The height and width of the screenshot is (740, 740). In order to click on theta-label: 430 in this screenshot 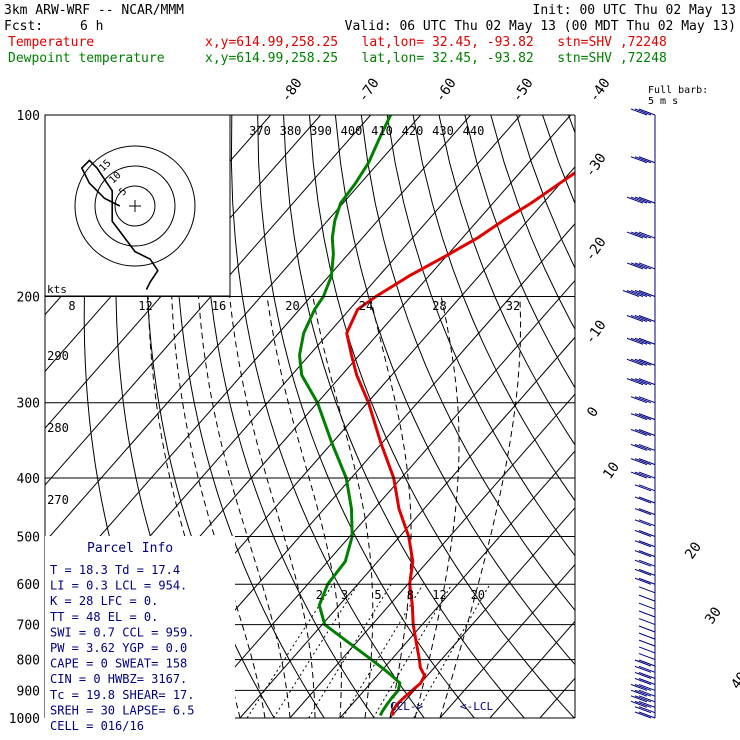, I will do `click(443, 131)`.